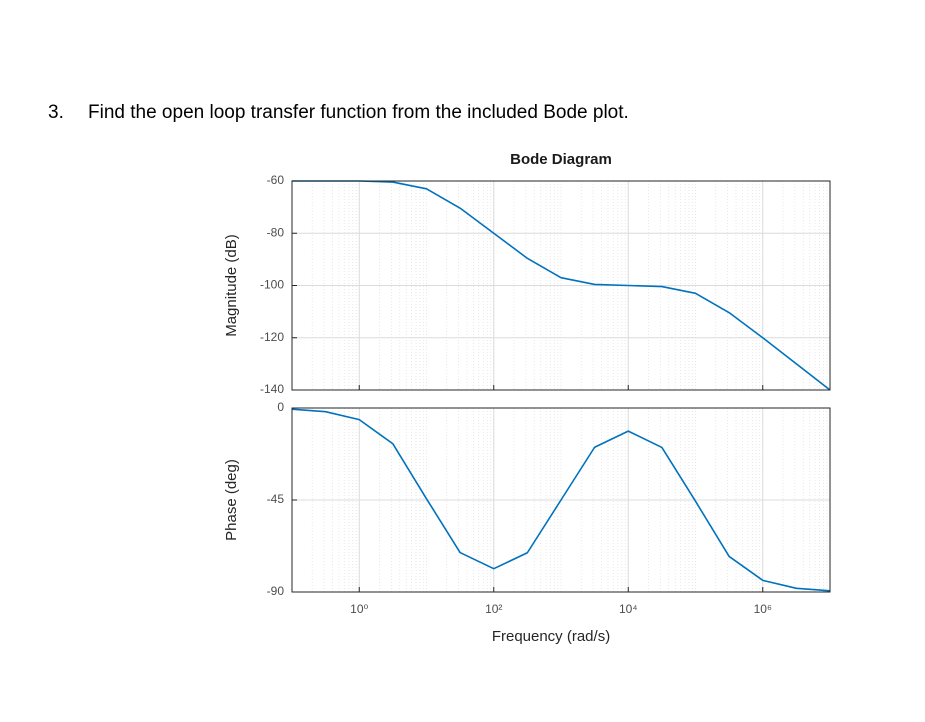 This screenshot has width=925, height=722. What do you see at coordinates (493, 609) in the screenshot?
I see `x-tick-label: 10²` at bounding box center [493, 609].